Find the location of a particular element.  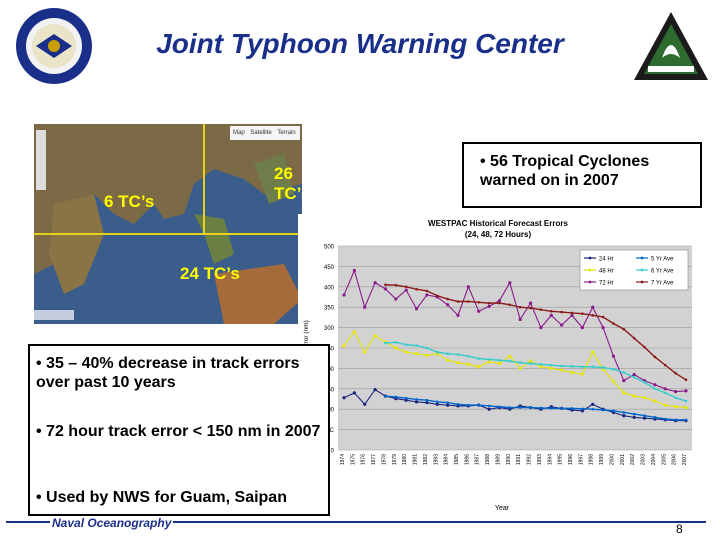

x-tick-label: 2000 is located at coordinates (612, 459).